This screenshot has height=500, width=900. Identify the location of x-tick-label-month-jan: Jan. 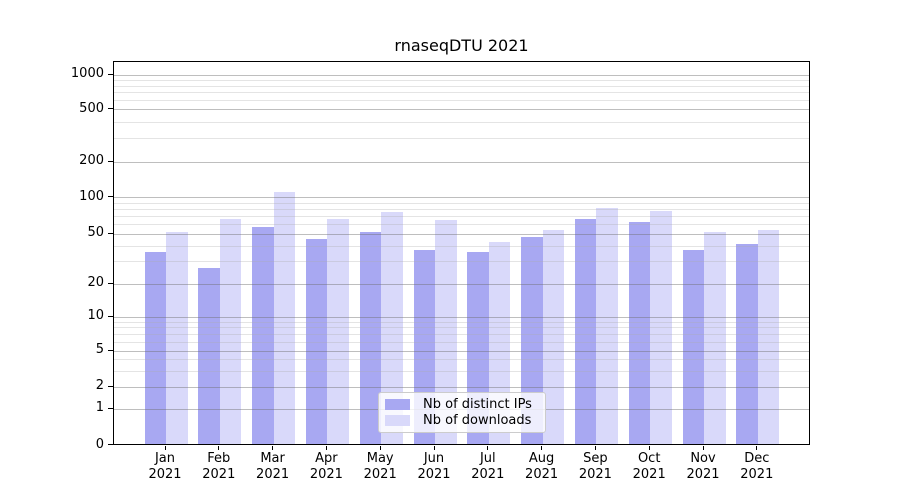
(165, 458).